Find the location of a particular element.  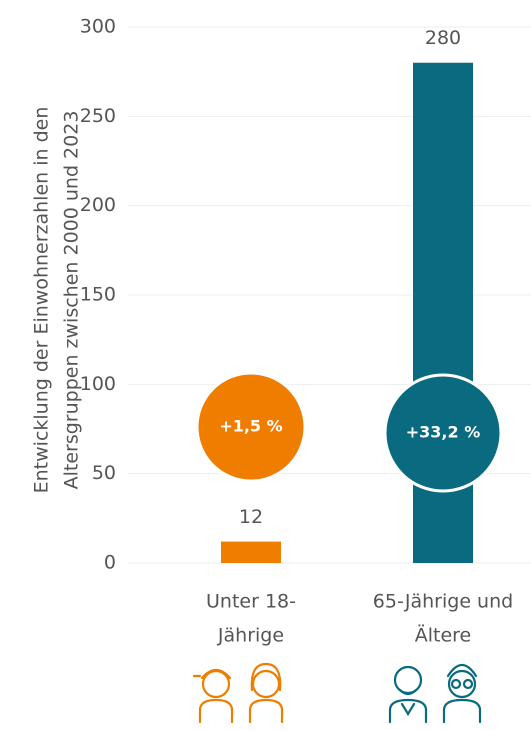

y-axis-label-line: Altersgruppen zwischen 2000 und 2023 is located at coordinates (72, 300).